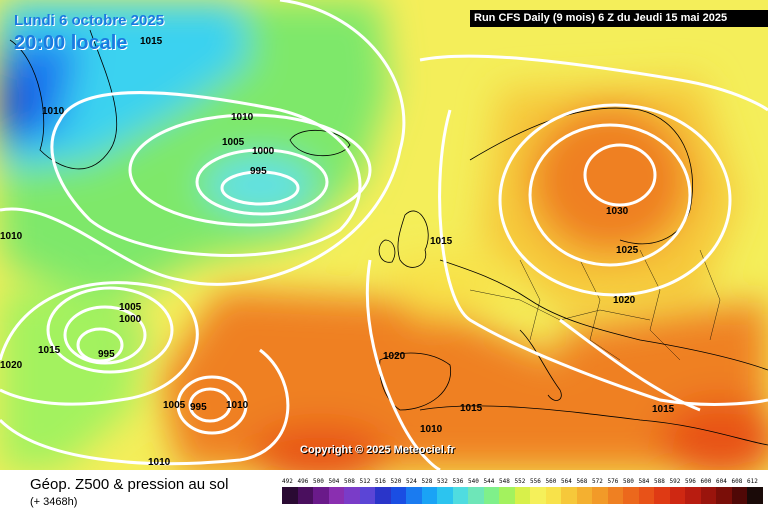 The image size is (768, 512). What do you see at coordinates (597, 481) in the screenshot?
I see `scale-label: 572` at bounding box center [597, 481].